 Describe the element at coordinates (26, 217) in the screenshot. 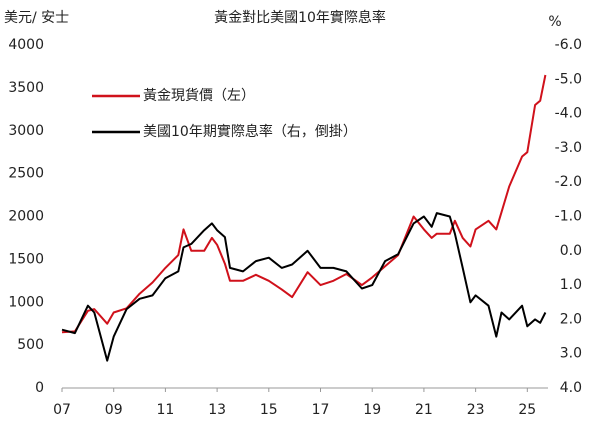

I see `y-tick-label: 2000` at that location.